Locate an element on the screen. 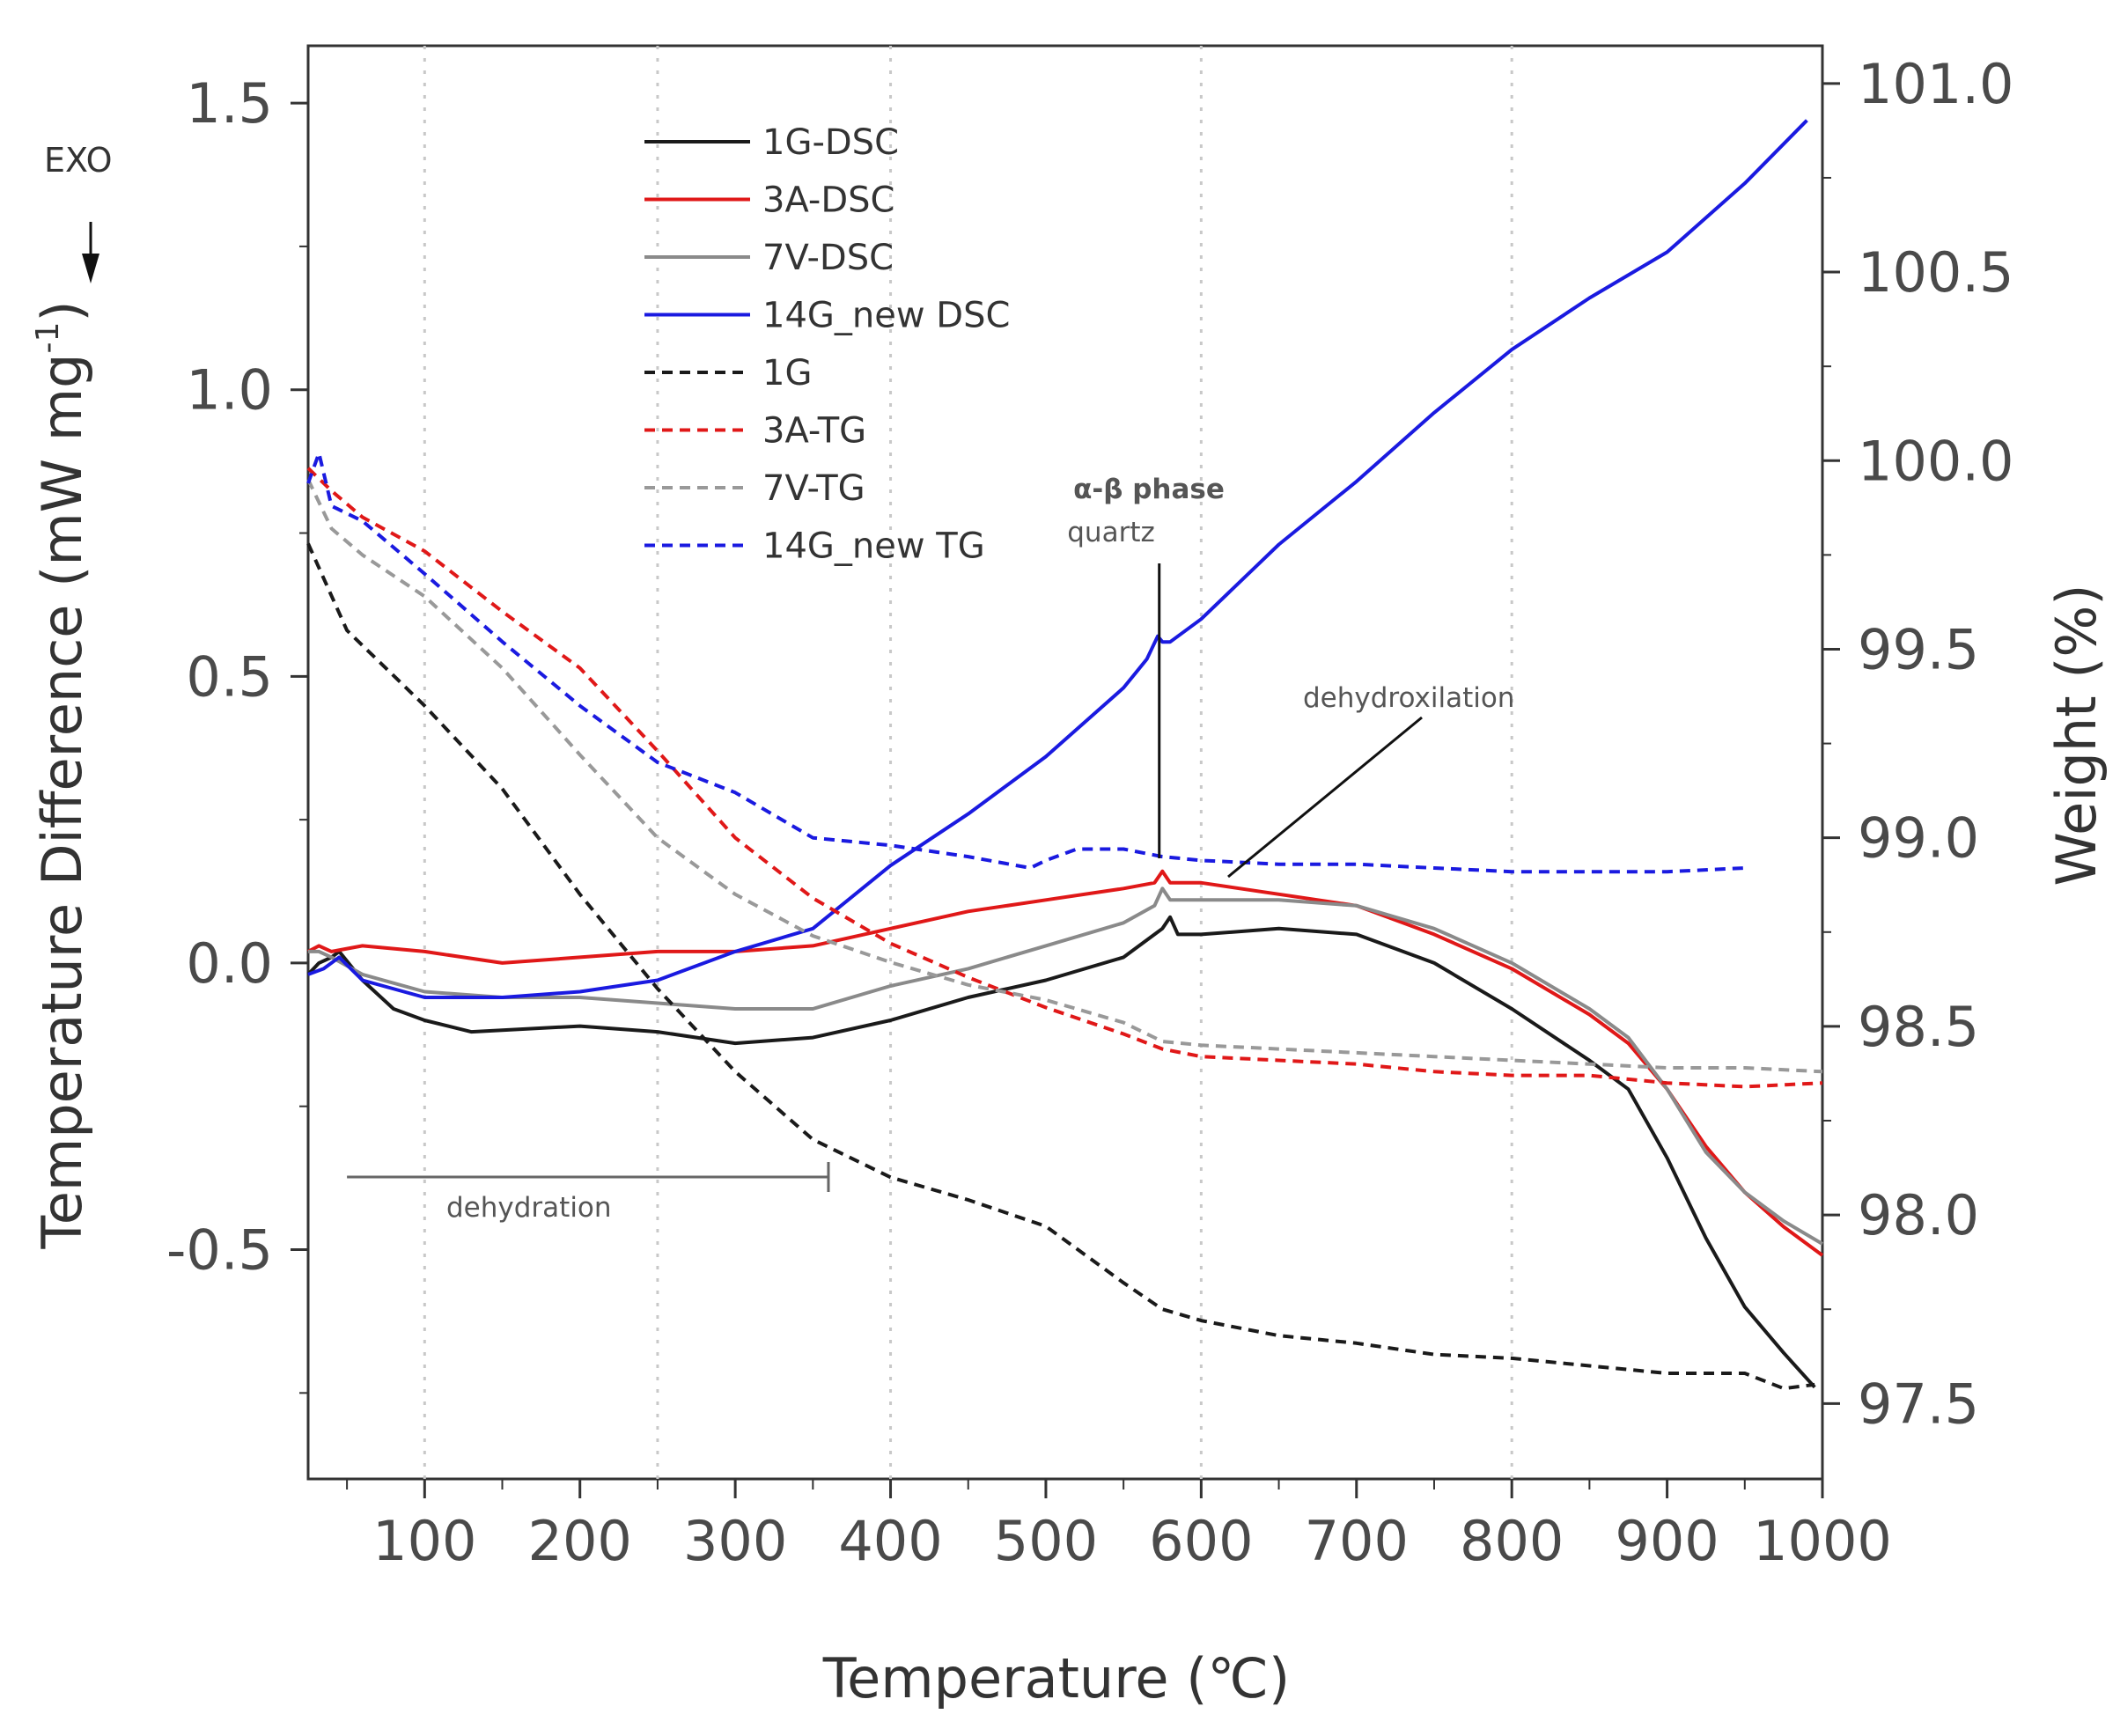 The height and width of the screenshot is (1736, 2120). x-tick-label: 700 is located at coordinates (1357, 1541).